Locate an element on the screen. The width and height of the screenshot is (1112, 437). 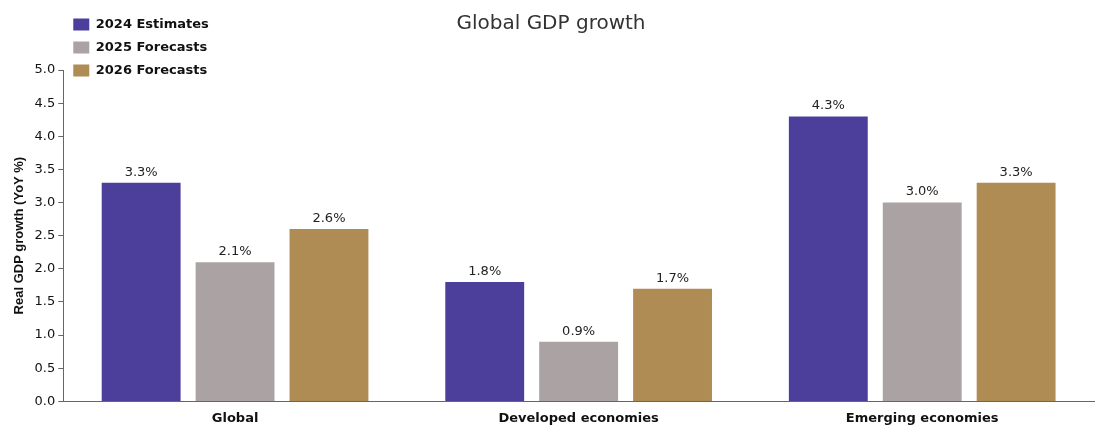
y-tick-label: 3.0 is located at coordinates (45, 201).